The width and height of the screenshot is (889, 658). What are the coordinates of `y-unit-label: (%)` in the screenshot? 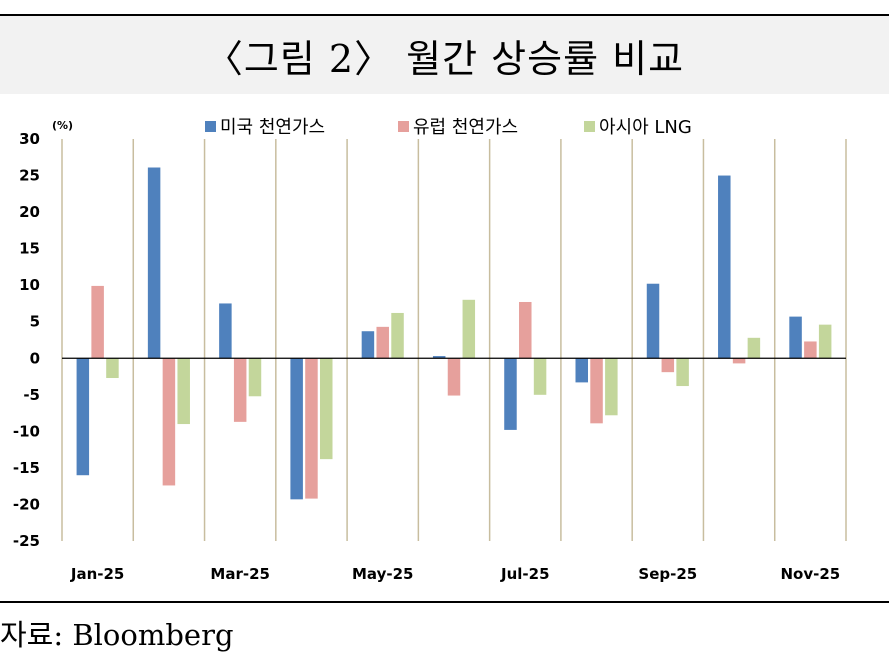 It's located at (62, 125).